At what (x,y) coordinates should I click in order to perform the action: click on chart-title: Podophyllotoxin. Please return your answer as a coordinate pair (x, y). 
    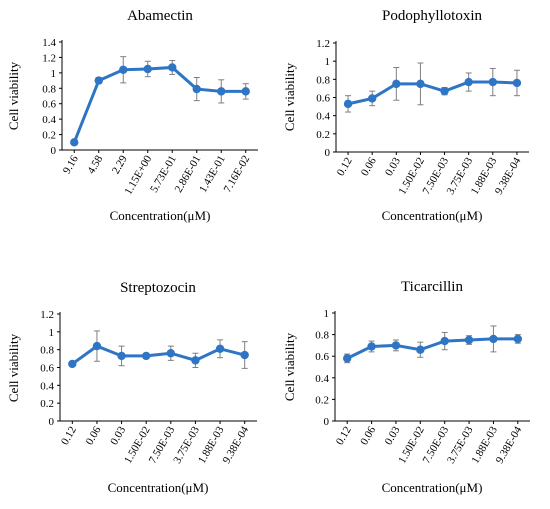
    Looking at the image, I should click on (432, 16).